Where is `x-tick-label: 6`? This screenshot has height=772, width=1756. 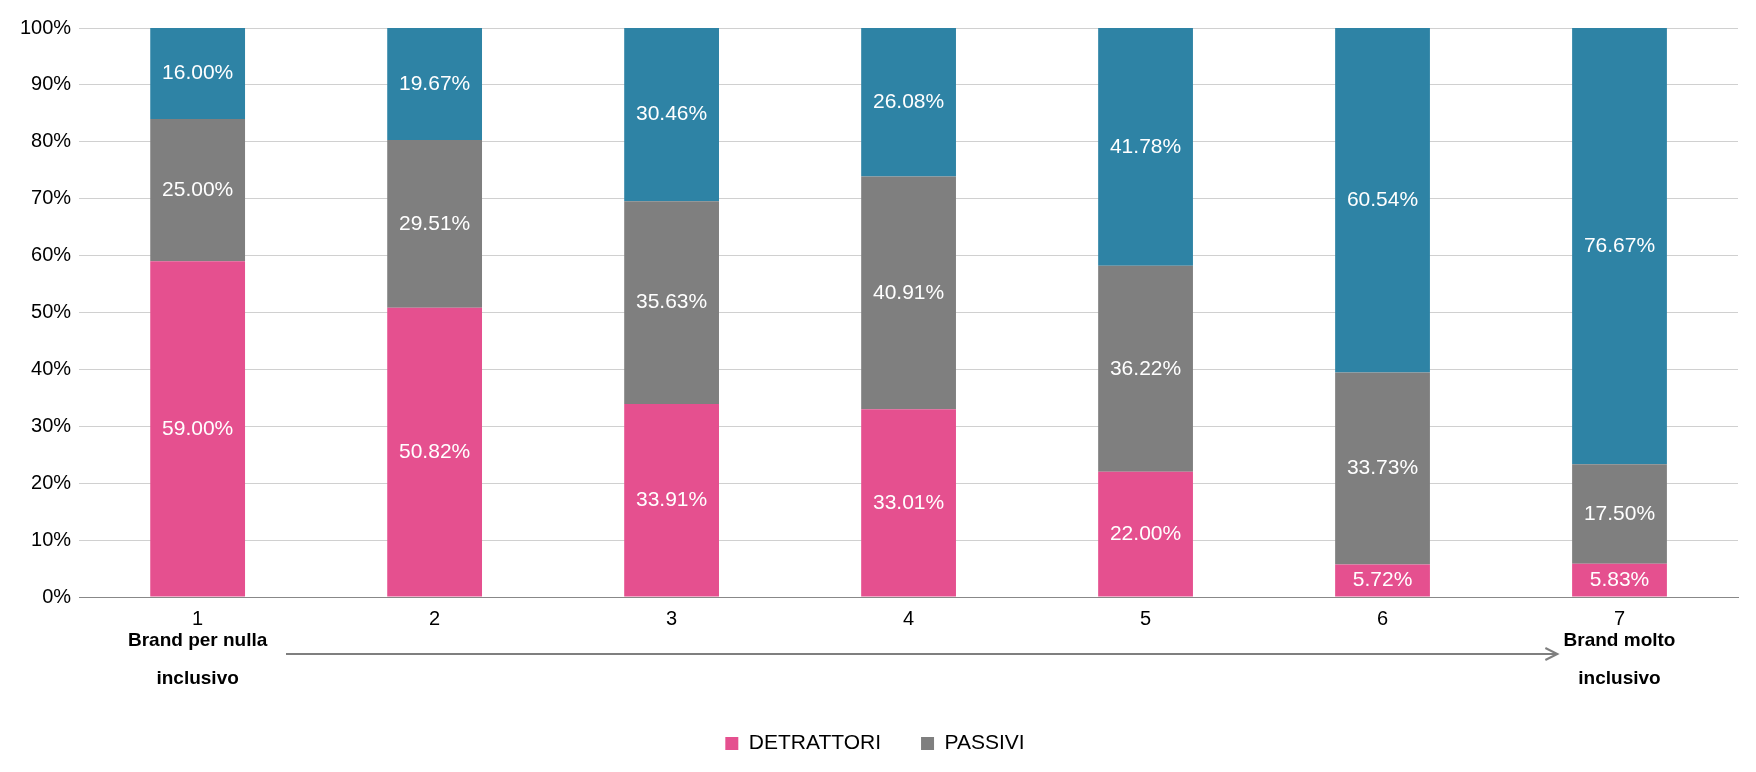 x-tick-label: 6 is located at coordinates (1382, 617).